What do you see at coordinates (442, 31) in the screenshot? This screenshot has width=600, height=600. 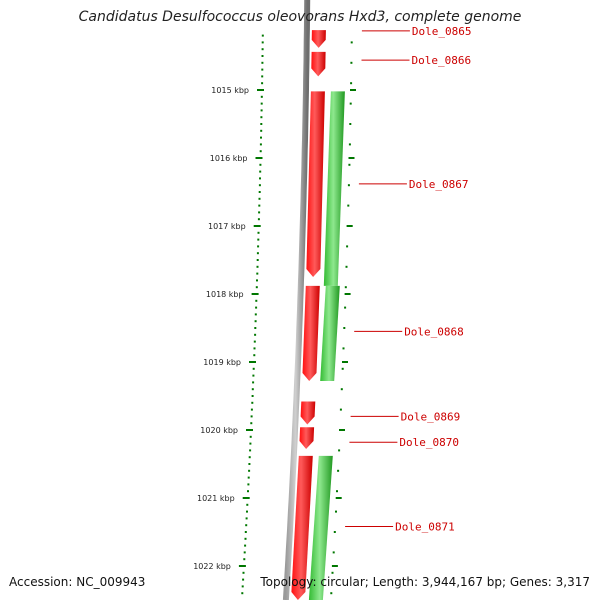 I see `gene-label: Dole_0865` at bounding box center [442, 31].